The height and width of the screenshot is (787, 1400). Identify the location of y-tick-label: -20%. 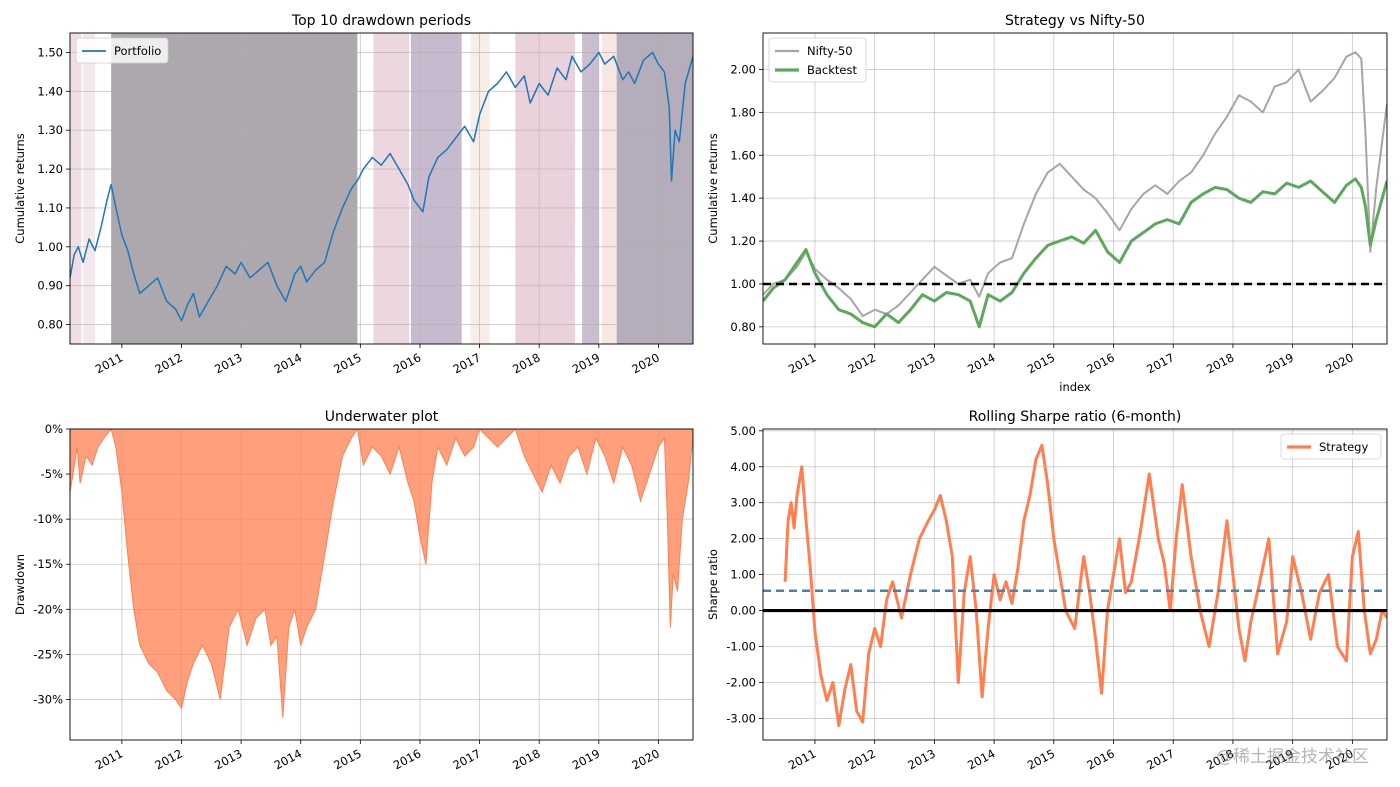
(48, 609).